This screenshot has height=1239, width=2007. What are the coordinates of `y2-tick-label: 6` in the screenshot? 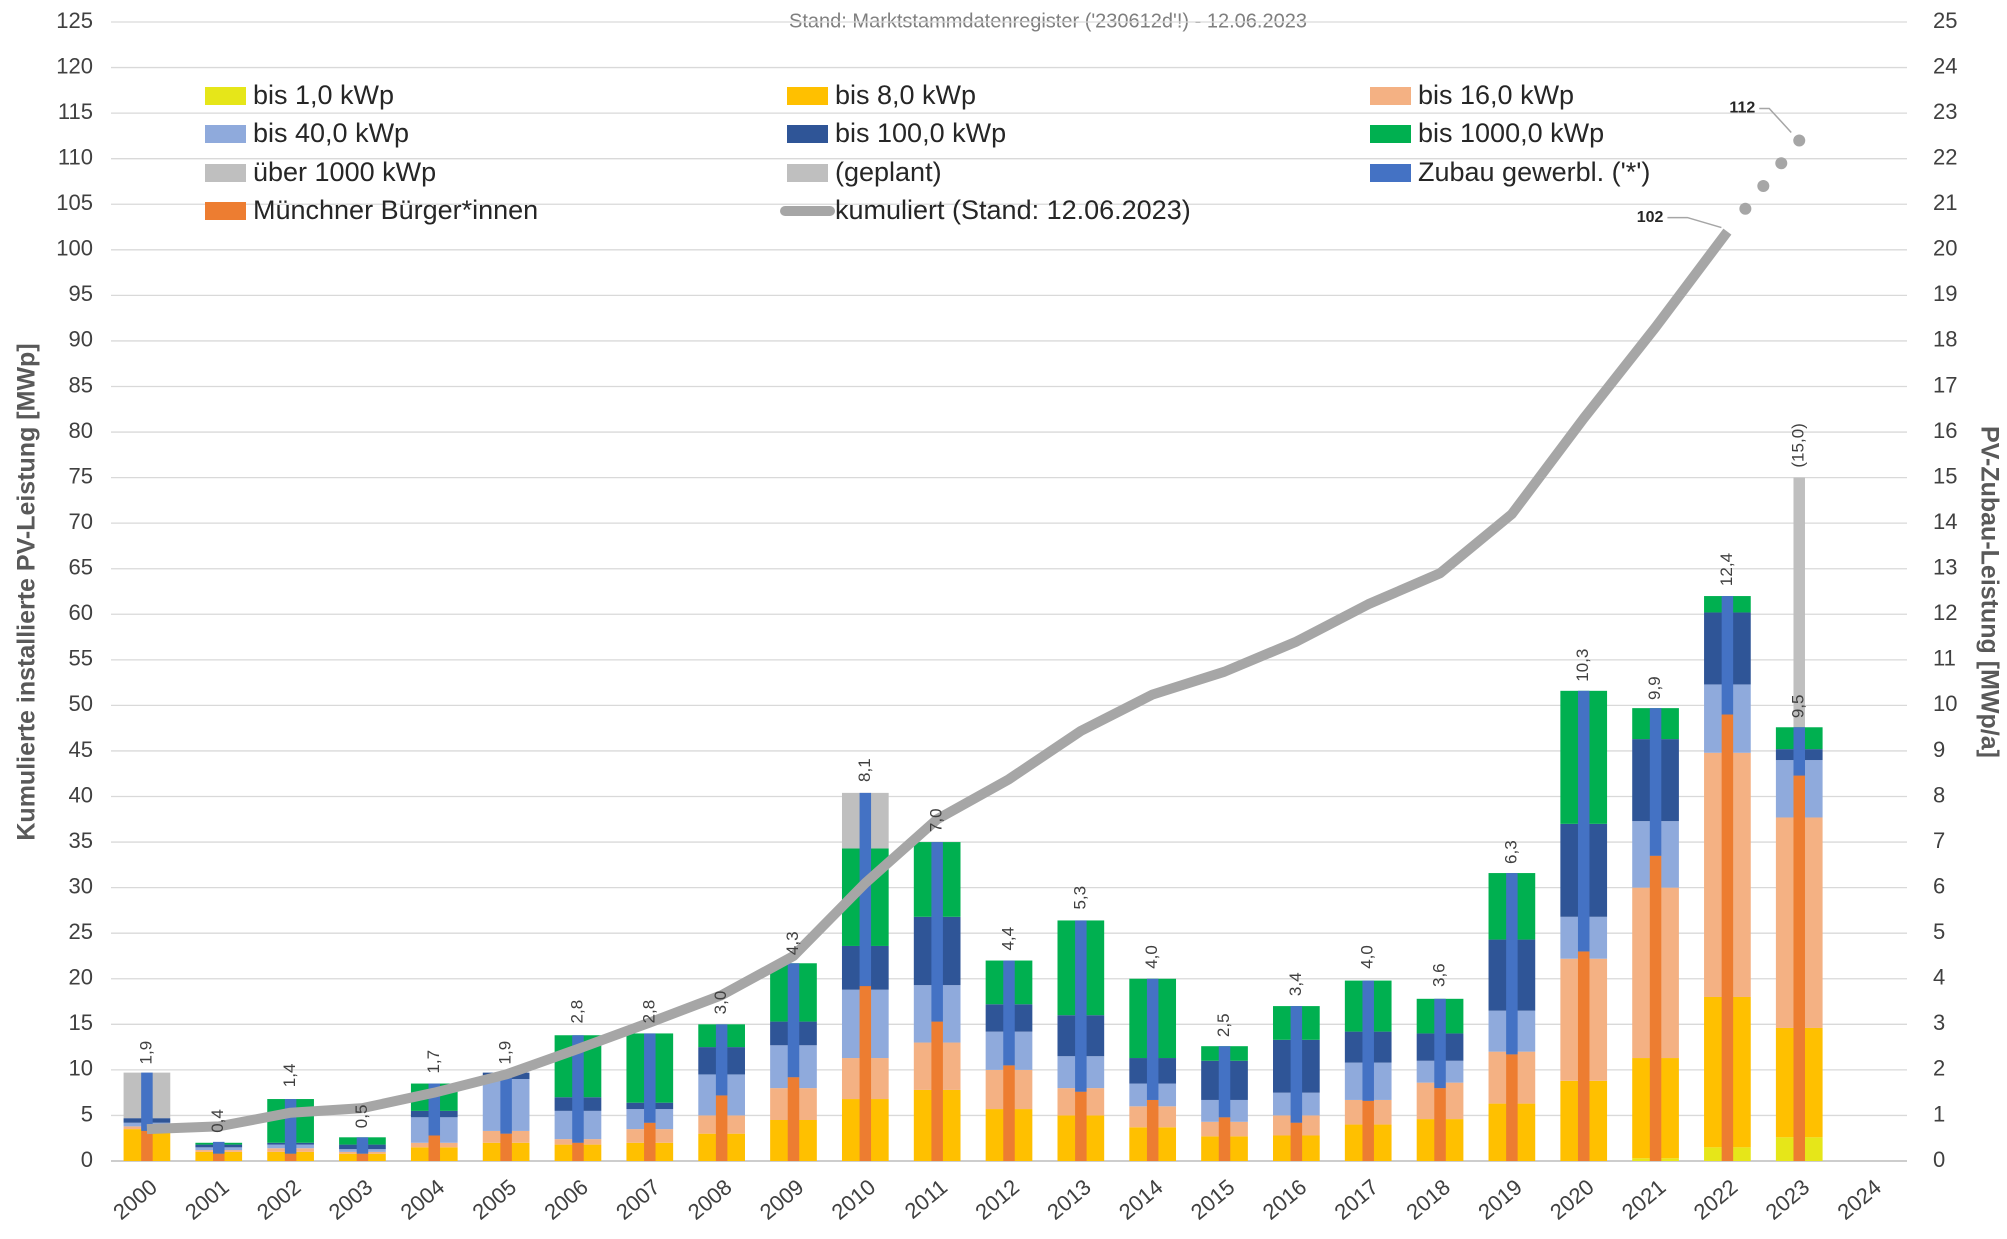 It's located at (1939, 885).